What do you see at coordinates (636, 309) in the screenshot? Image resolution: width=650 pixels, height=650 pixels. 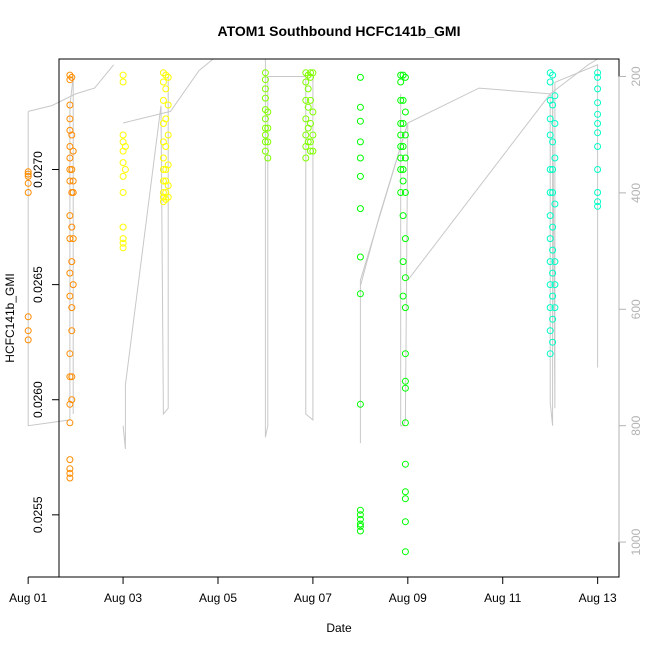 I see `y2-tick-label: 600` at bounding box center [636, 309].